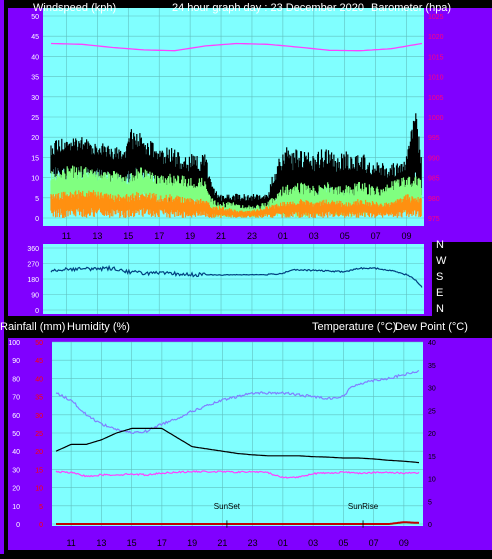 This screenshot has height=559, width=492. Describe the element at coordinates (432, 389) in the screenshot. I see `temperature-tick-label: 30` at that location.